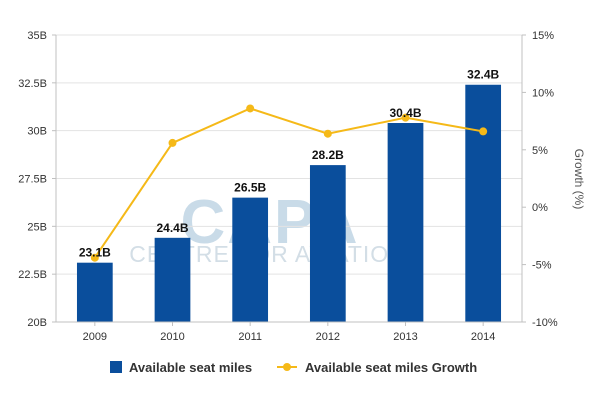 The width and height of the screenshot is (600, 400). I want to click on left-axis-tick-label: 25B, so click(37, 227).